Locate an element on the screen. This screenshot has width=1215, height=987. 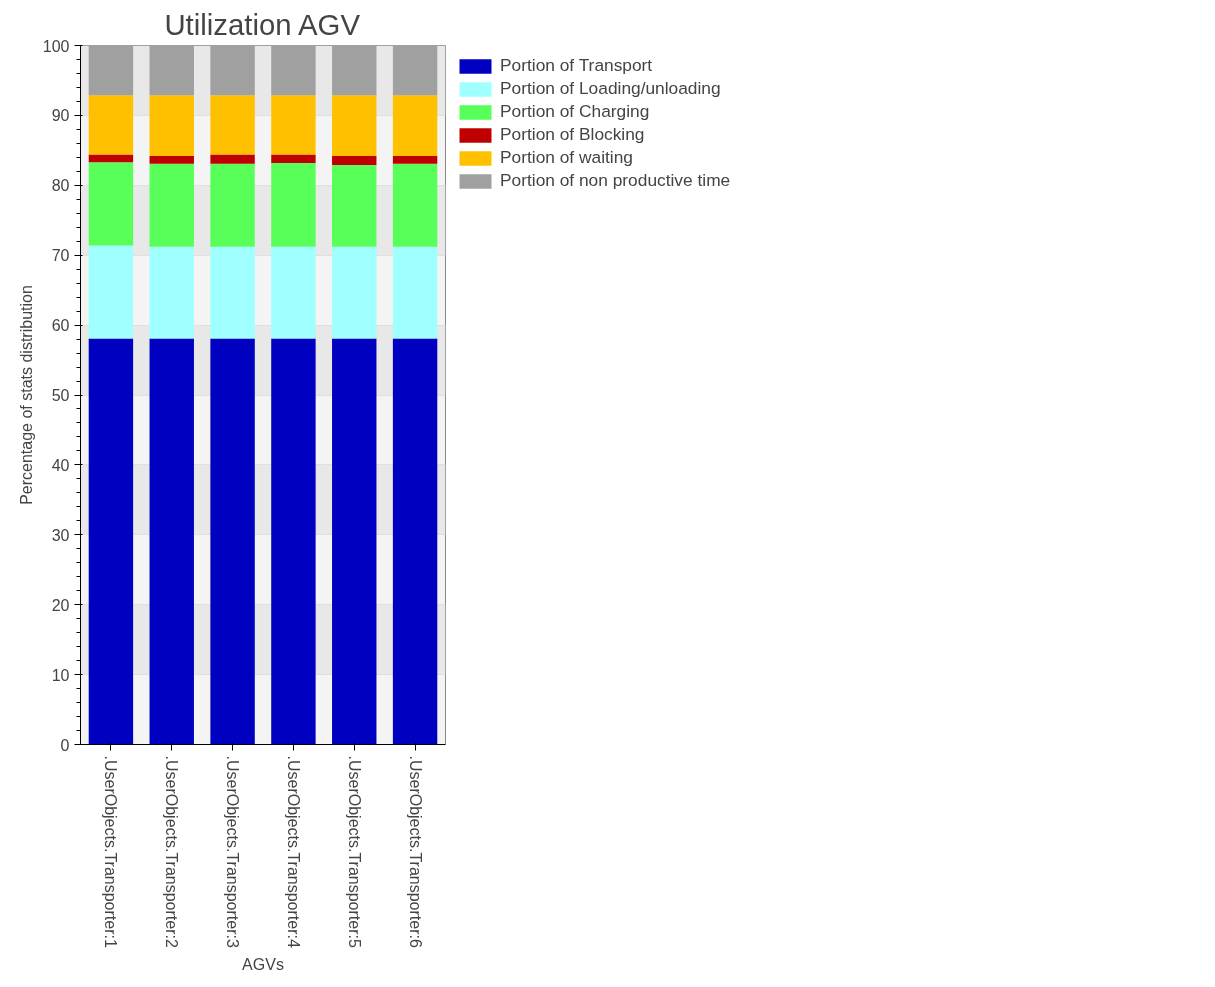
y-tick-label: 20 is located at coordinates (60, 605).